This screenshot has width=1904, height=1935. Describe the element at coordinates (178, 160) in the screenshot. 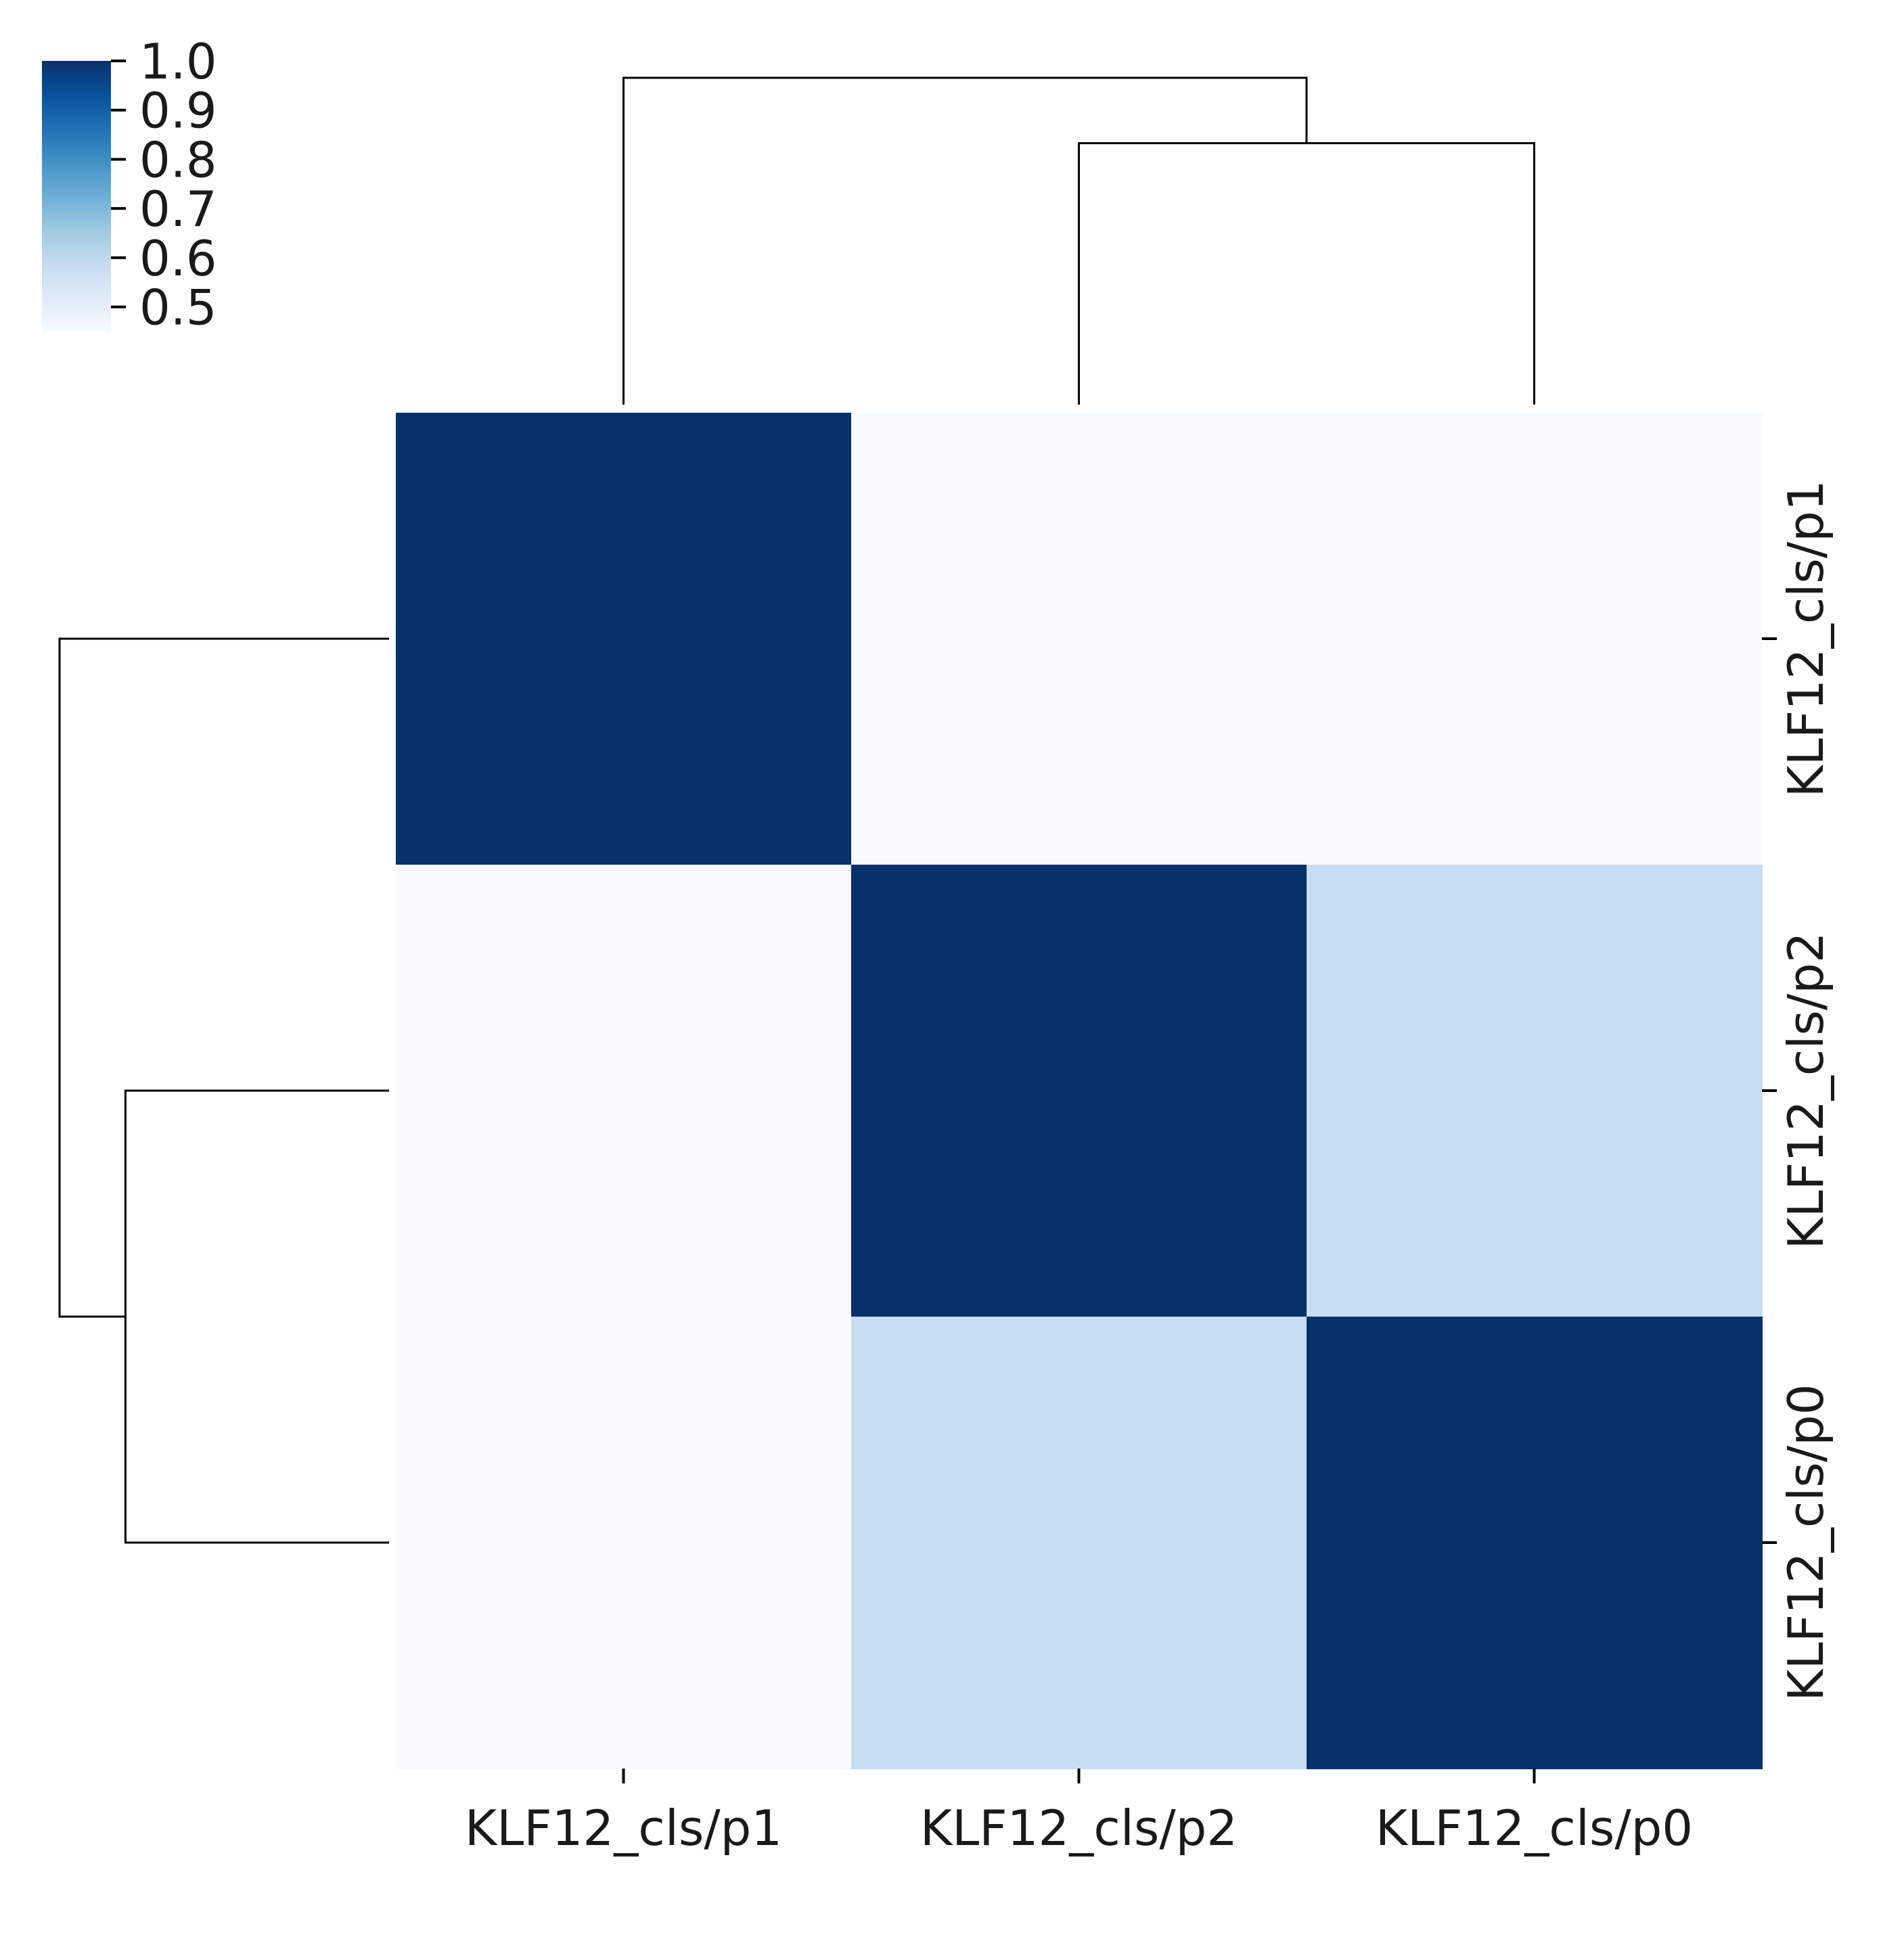

I see `colorbar-tick-label: 0.8` at that location.